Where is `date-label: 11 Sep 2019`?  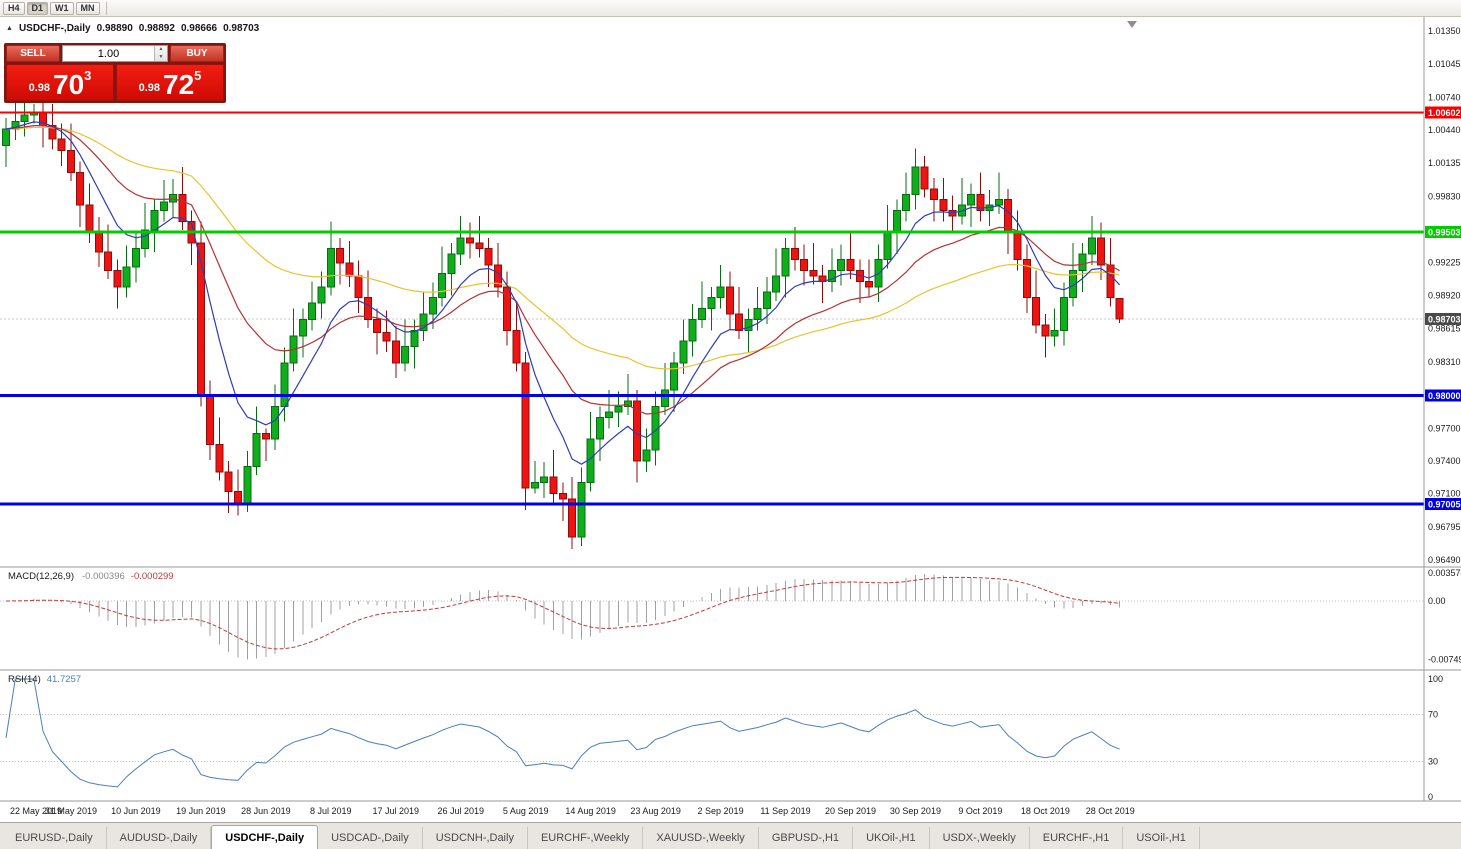
date-label: 11 Sep 2019 is located at coordinates (785, 811).